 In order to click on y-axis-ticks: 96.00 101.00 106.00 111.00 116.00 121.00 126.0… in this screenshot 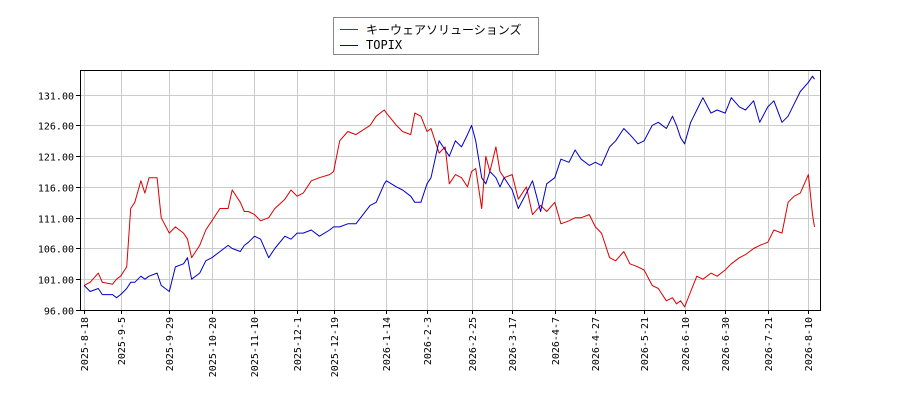, I will do `click(59, 205)`.